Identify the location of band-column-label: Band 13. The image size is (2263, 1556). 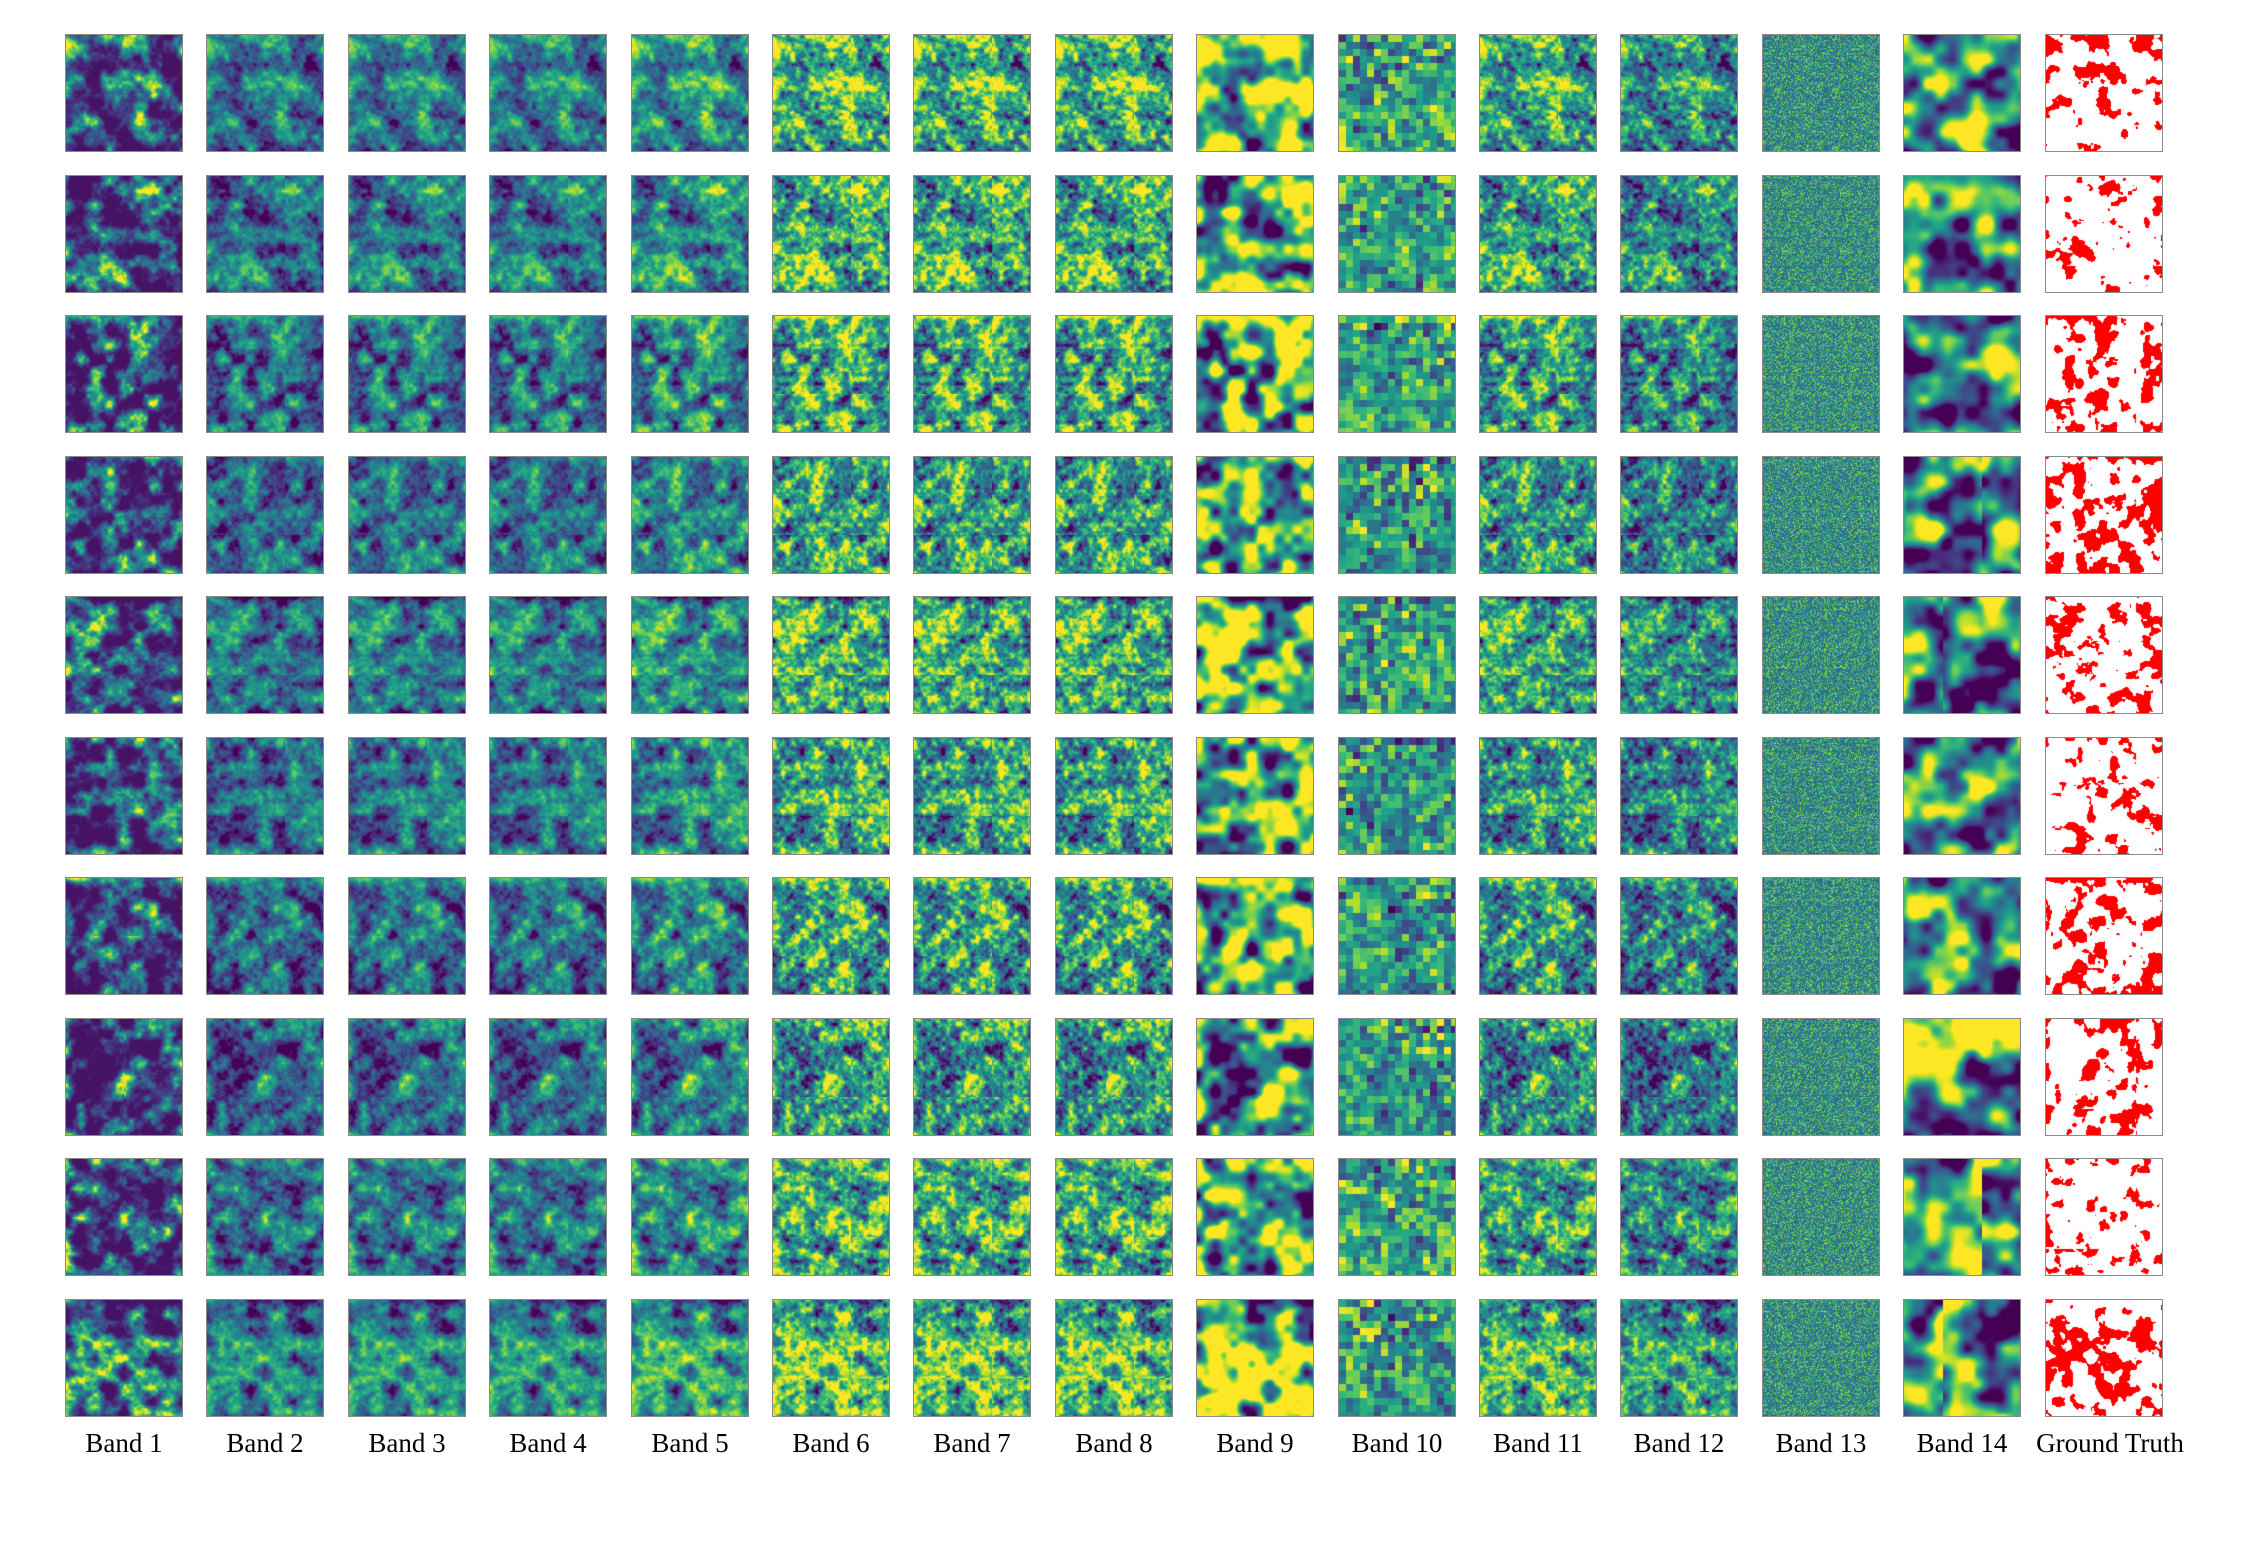
(1821, 1443).